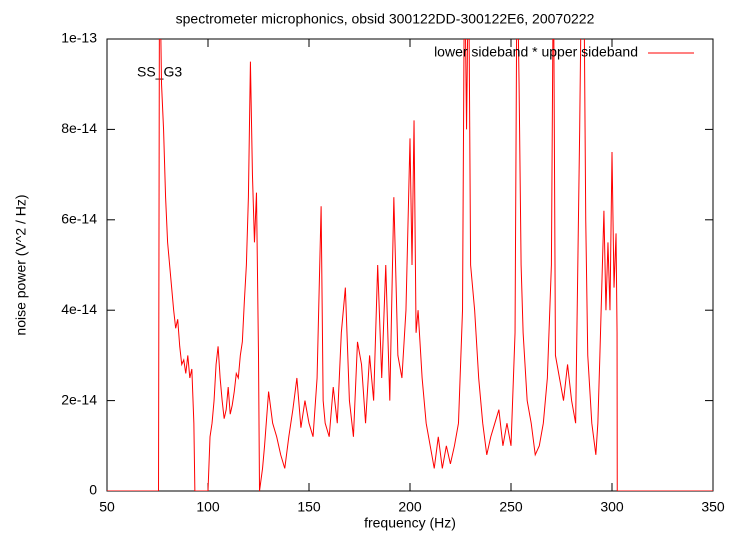 Image resolution: width=740 pixels, height=540 pixels. I want to click on x-tick-label: 200, so click(410, 507).